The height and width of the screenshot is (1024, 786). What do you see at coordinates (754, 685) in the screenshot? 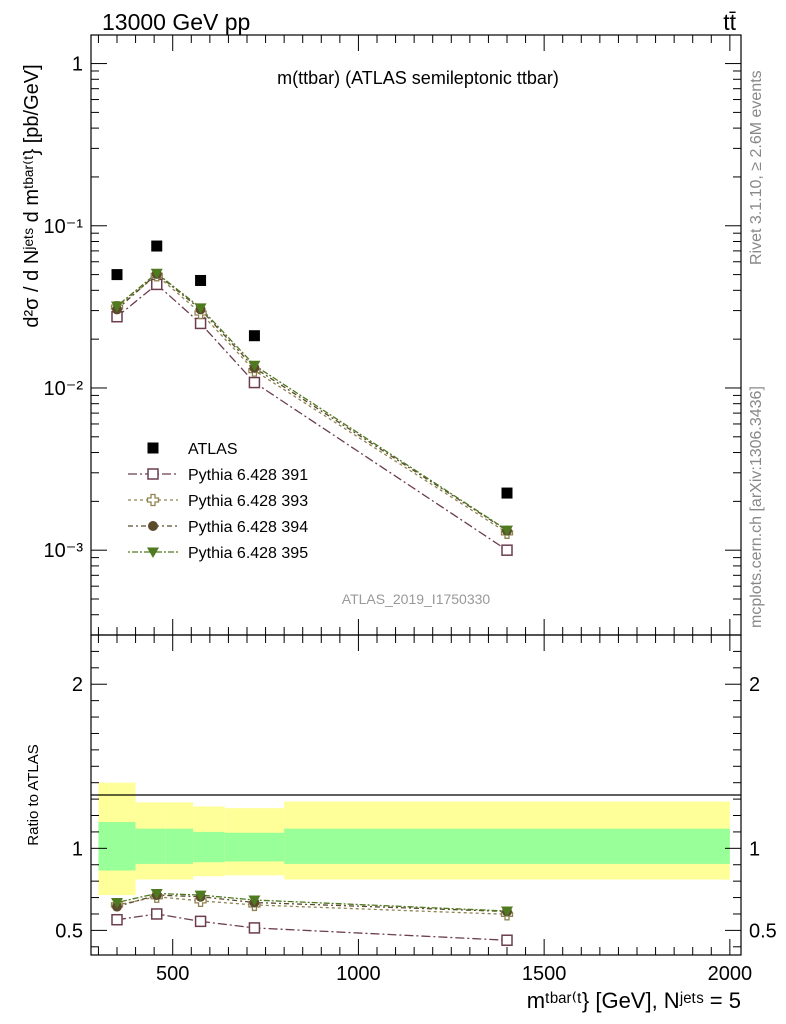
I see `ratio-ytick-label-right: 2` at bounding box center [754, 685].